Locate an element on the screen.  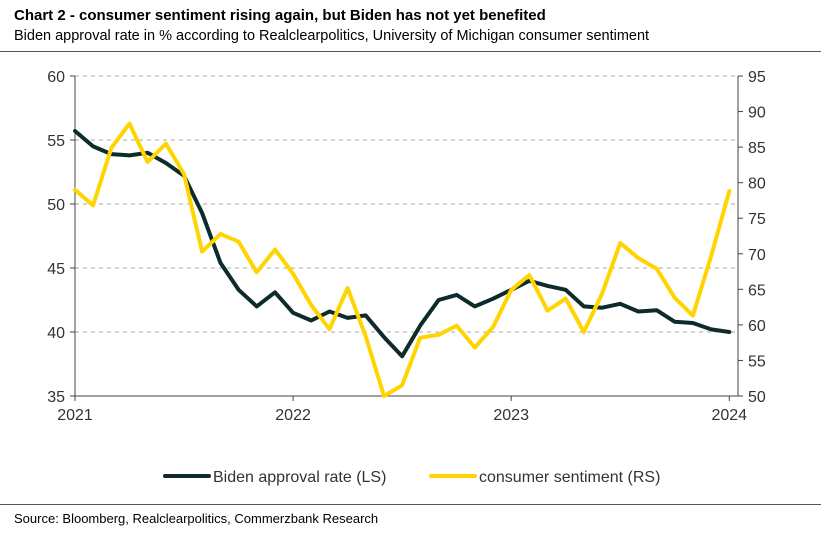
left-tick-label: 60 is located at coordinates (56, 77).